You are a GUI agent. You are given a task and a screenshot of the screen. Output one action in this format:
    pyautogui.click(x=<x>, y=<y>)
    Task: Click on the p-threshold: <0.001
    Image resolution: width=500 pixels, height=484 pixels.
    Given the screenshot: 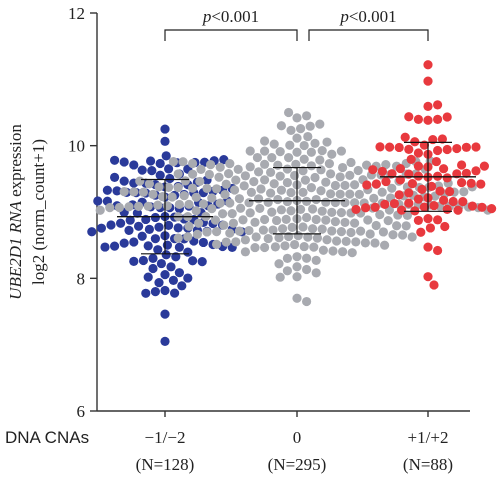 What is the action you would take?
    pyautogui.click(x=373, y=16)
    